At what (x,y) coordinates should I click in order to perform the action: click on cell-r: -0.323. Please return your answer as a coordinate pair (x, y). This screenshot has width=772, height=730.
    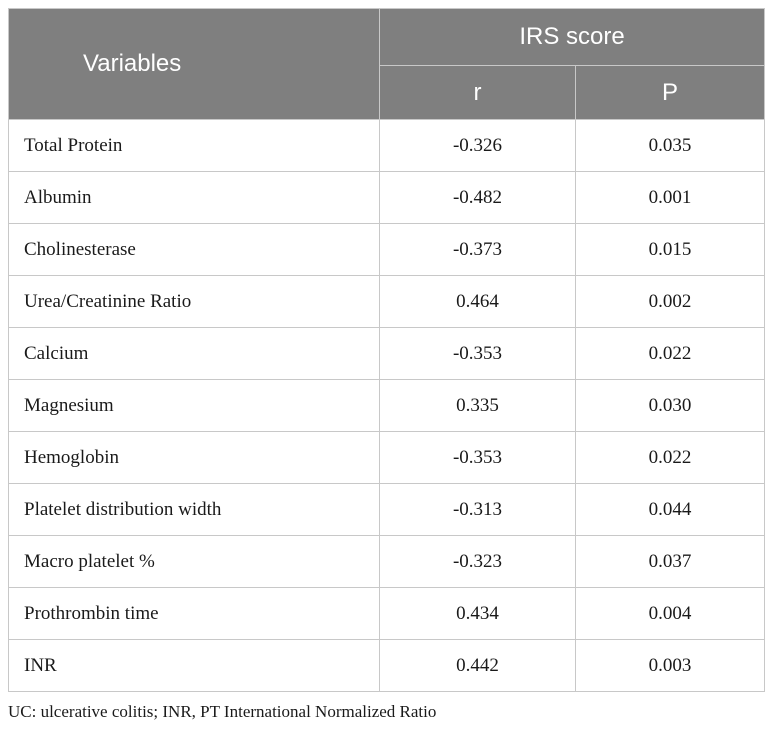
    Looking at the image, I should click on (477, 561).